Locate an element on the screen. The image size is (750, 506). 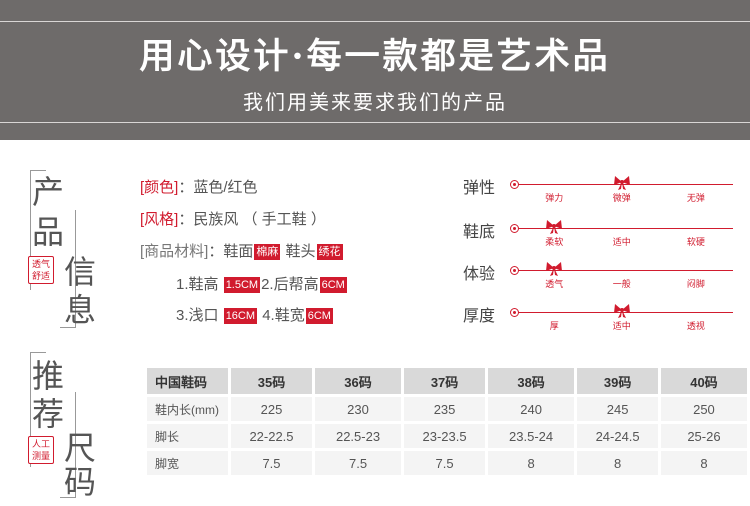
side-char: 推 is located at coordinates (48, 376).